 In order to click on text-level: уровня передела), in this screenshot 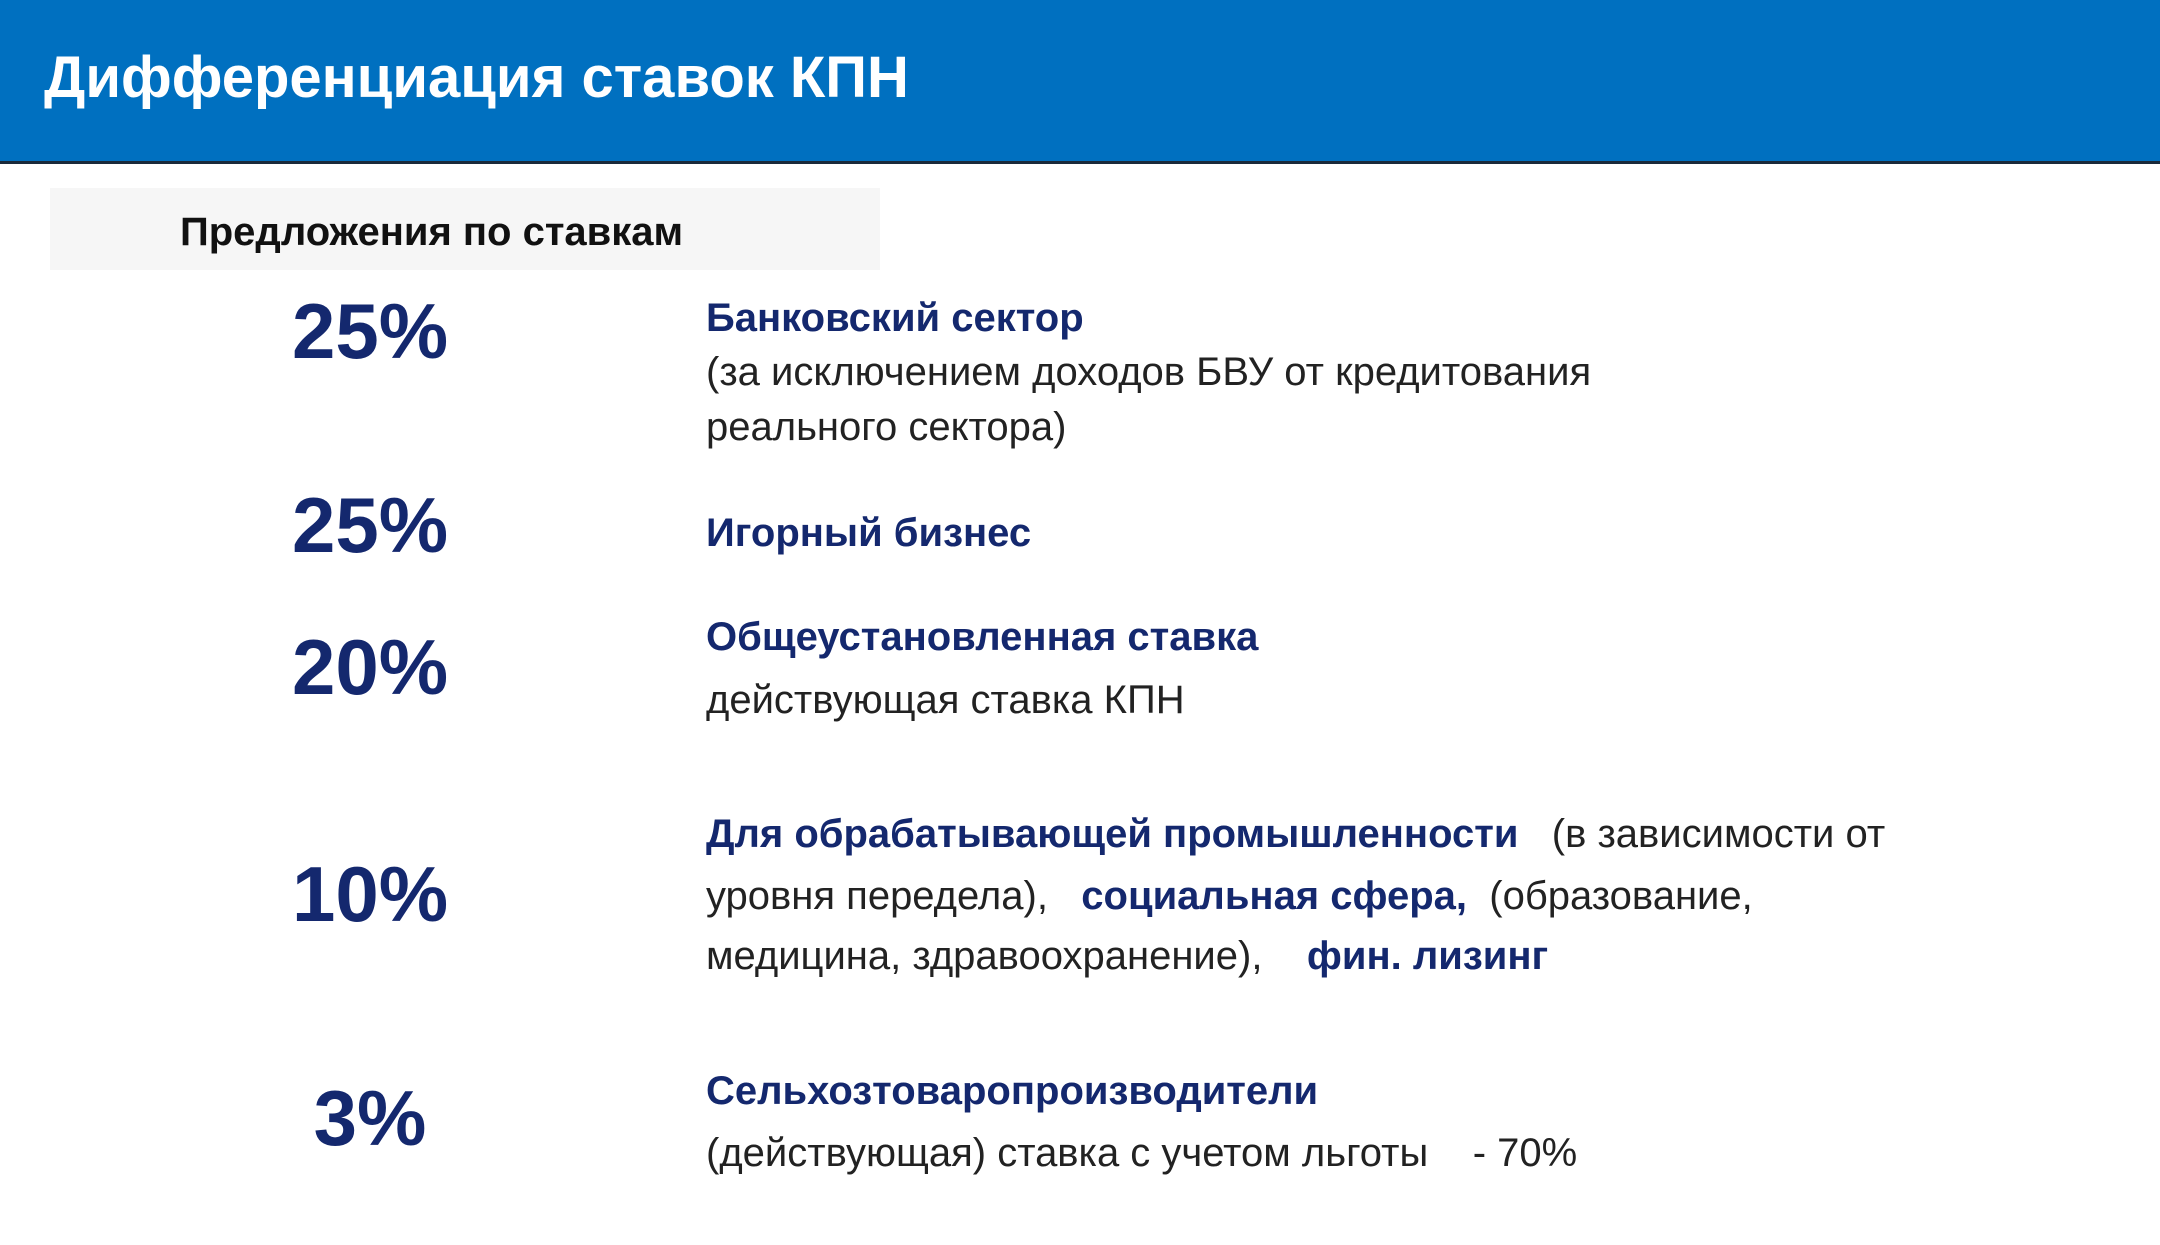, I will do `click(877, 896)`.